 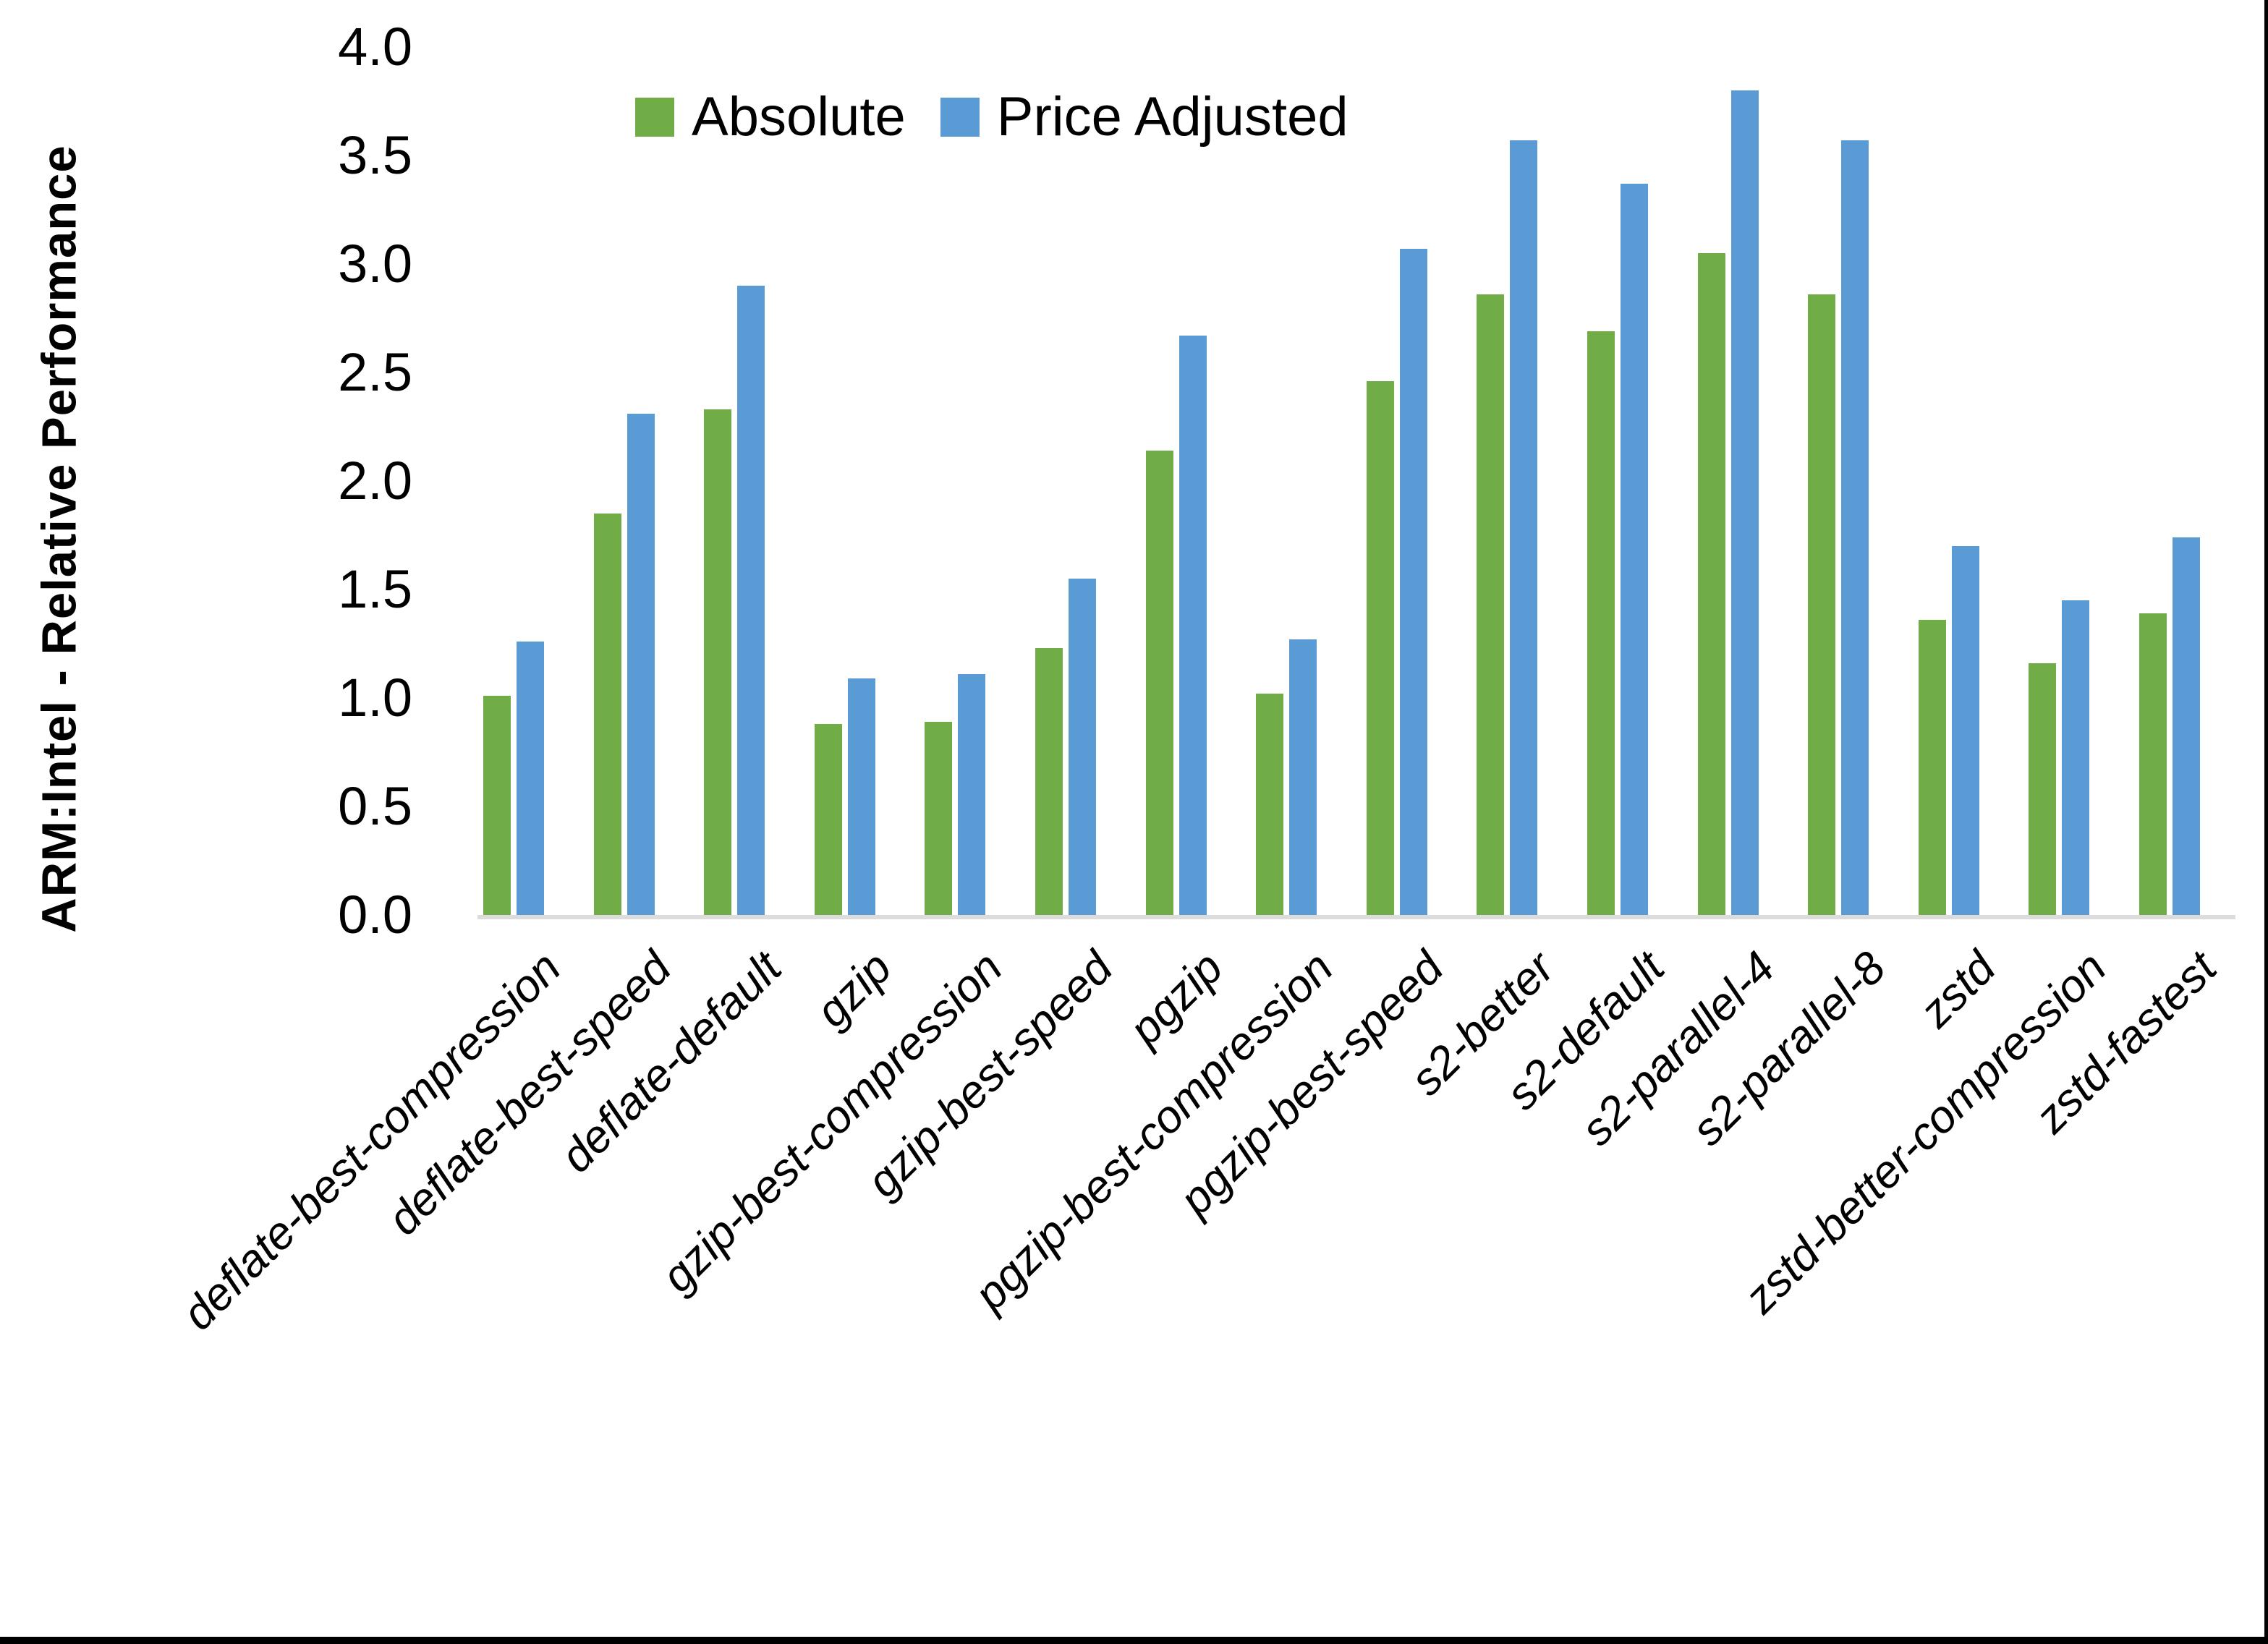 What do you see at coordinates (375, 698) in the screenshot?
I see `y-tick-label: 1.0` at bounding box center [375, 698].